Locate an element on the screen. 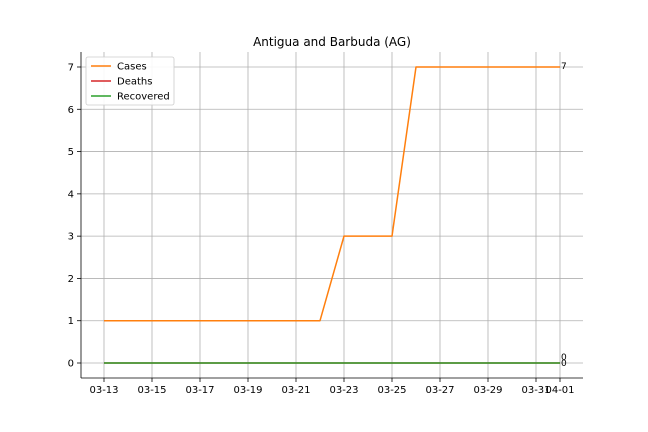 The width and height of the screenshot is (648, 432). legend-box is located at coordinates (130, 81).